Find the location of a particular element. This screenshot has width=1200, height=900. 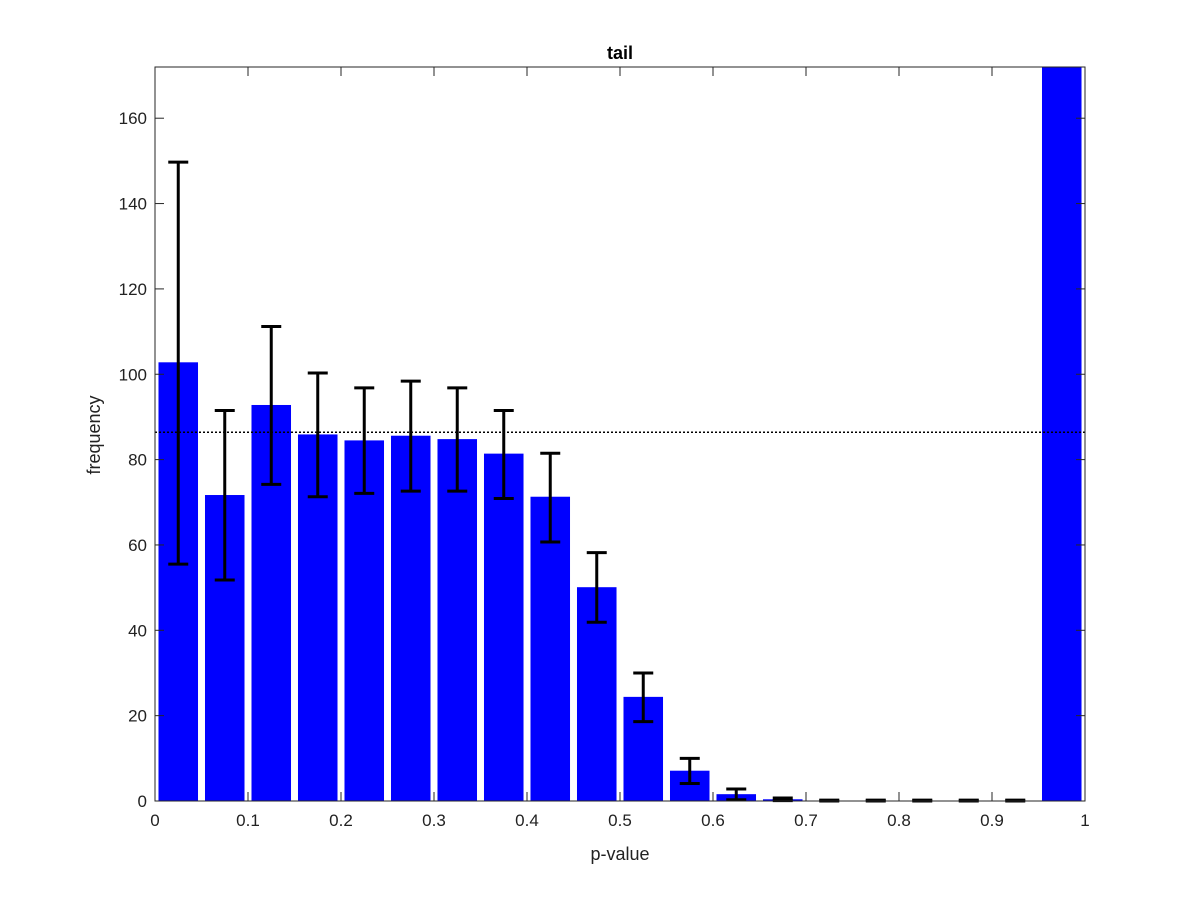

y-tick-label-0: 0 is located at coordinates (142, 801).